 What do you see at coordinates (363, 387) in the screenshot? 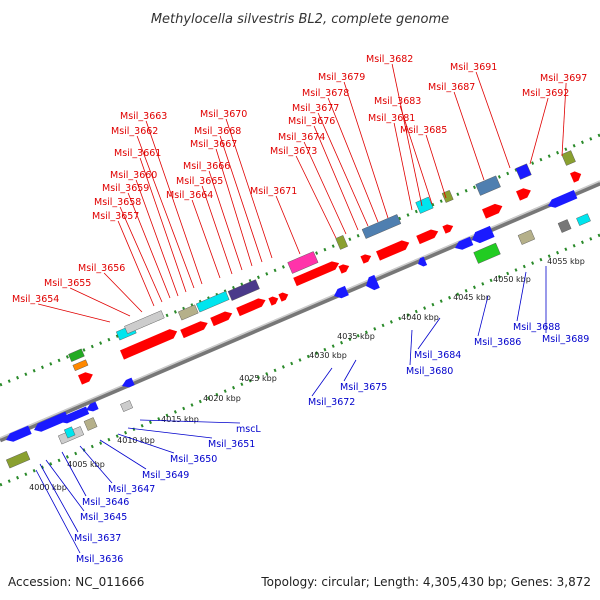
I see `svg-text: Msil_3675` at bounding box center [363, 387].